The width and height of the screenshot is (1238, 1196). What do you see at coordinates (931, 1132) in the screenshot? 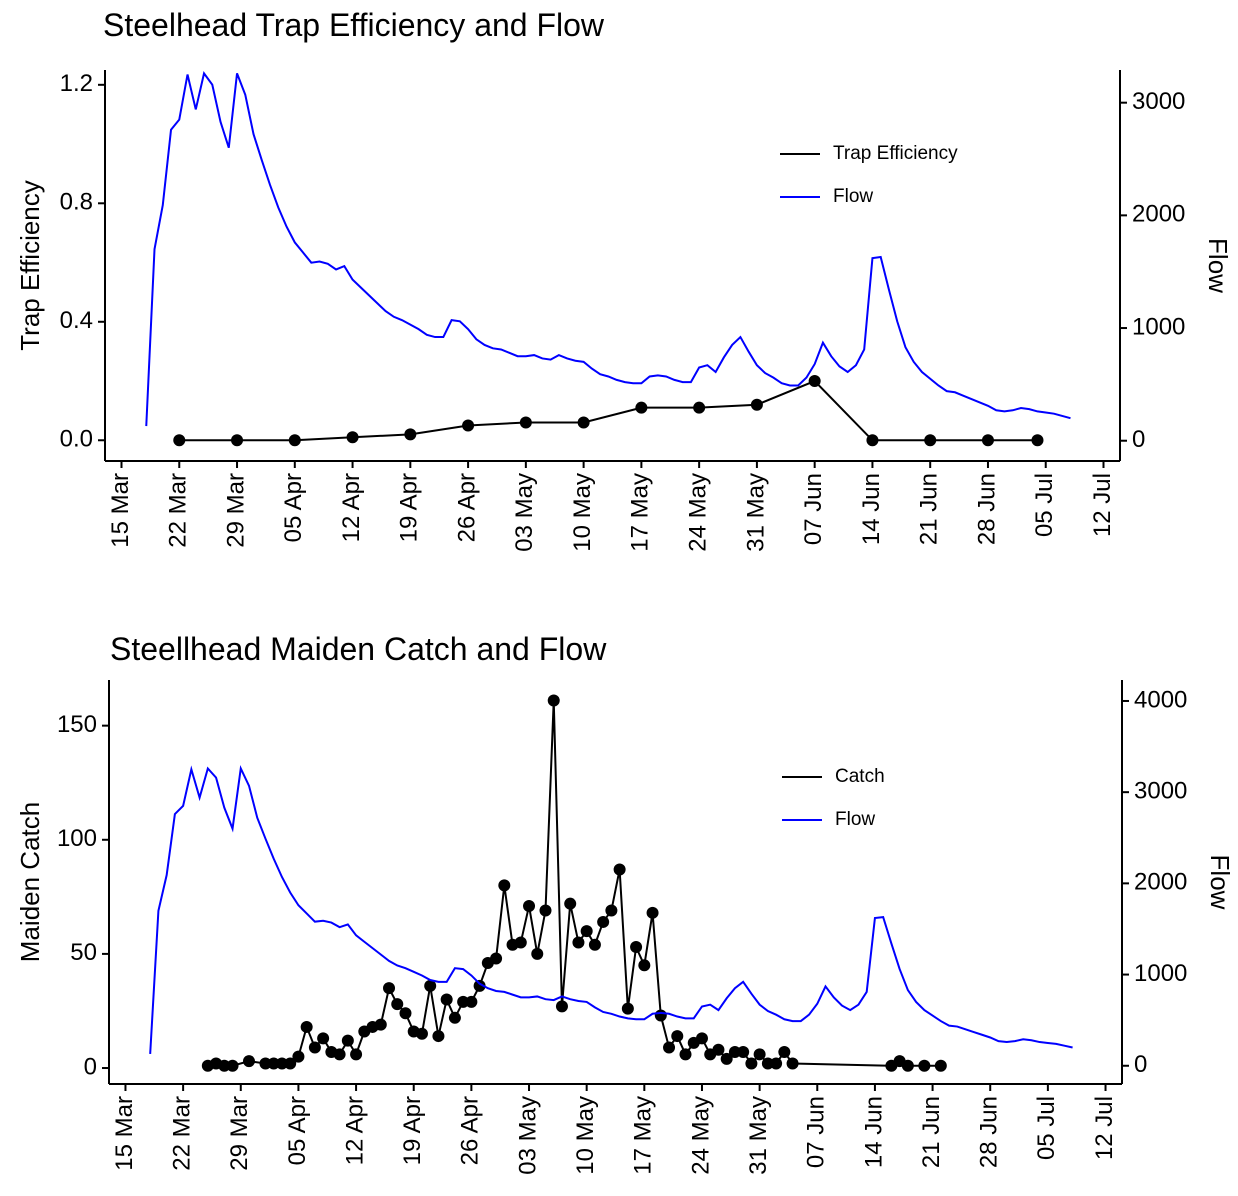
I see `x-tick-label: 21 Jun` at bounding box center [931, 1132].